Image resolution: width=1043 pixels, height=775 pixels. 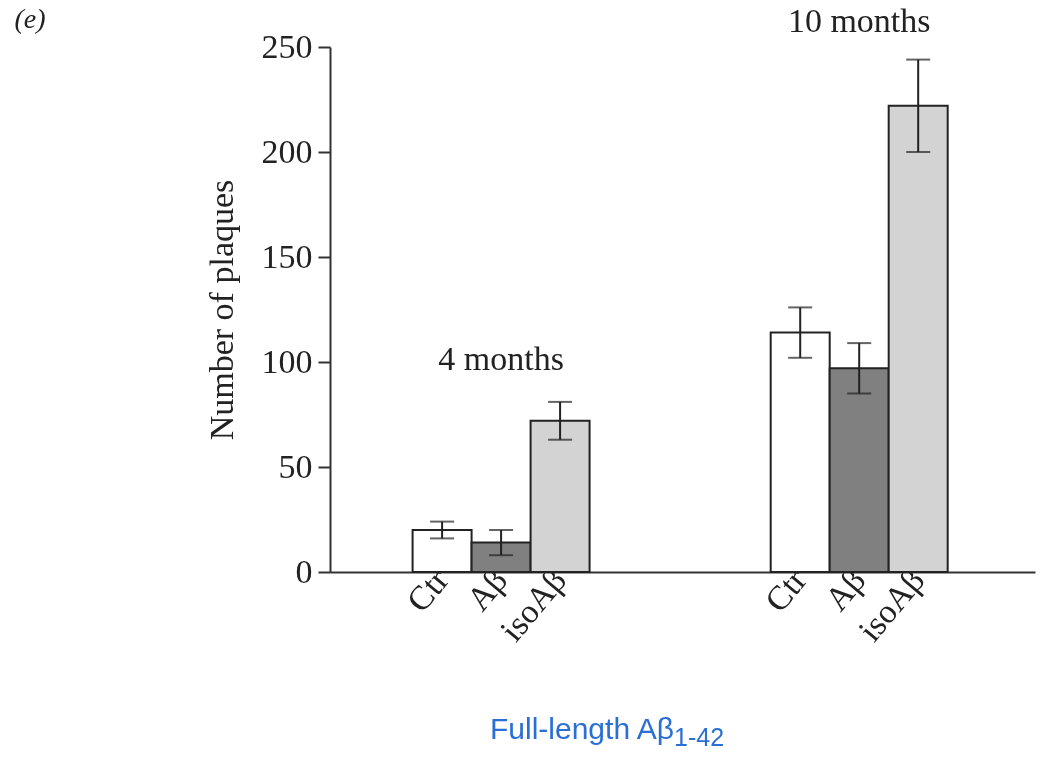 I want to click on y-tick-label: 0, so click(x=304, y=571).